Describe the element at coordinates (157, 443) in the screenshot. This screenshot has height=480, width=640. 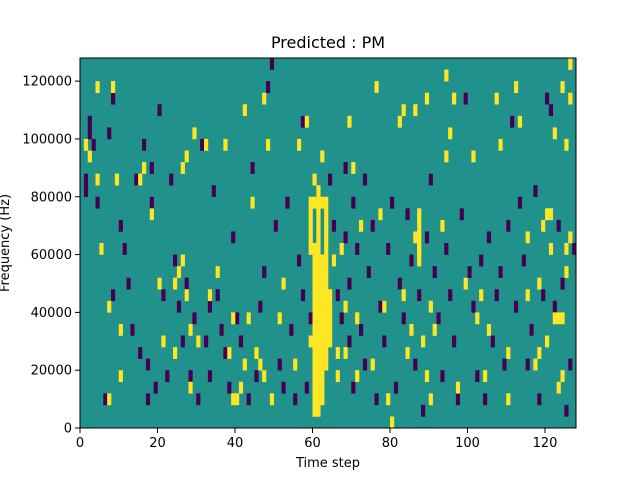
I see `x-tick-label: 20` at that location.